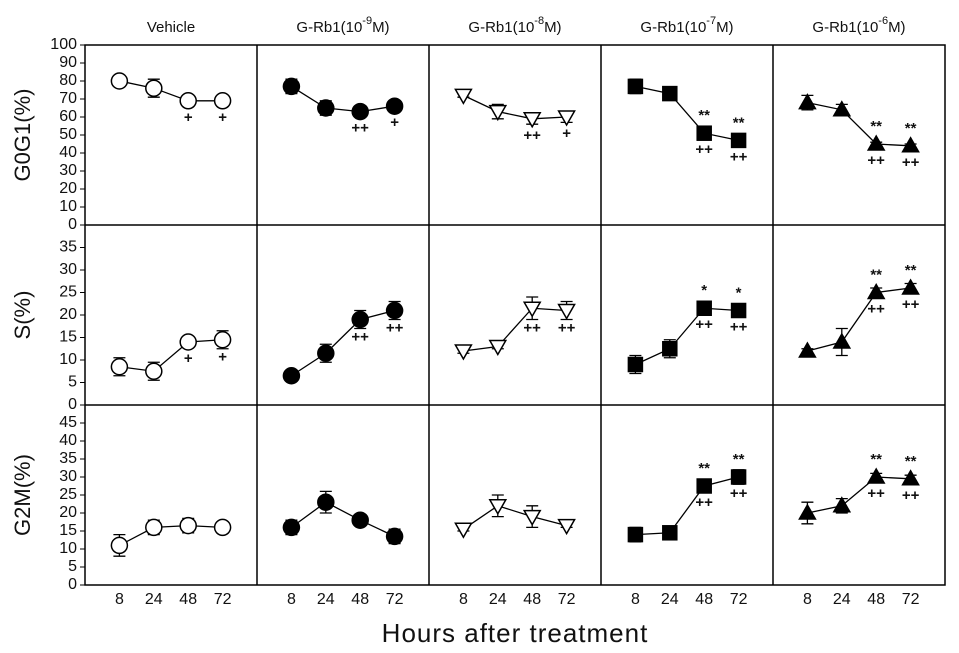  I want to click on y-tick-label: 40, so click(68, 152).